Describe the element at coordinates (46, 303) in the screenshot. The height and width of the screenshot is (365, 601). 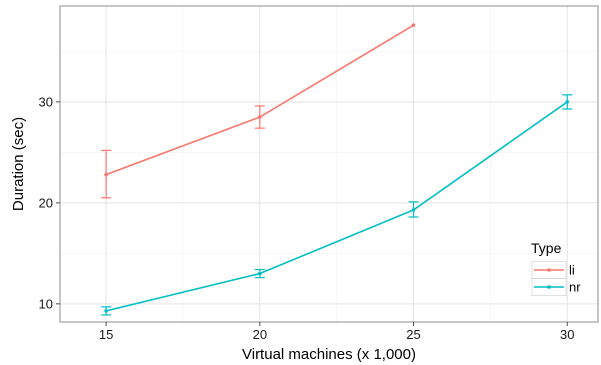
I see `y-tick-label: 10` at that location.